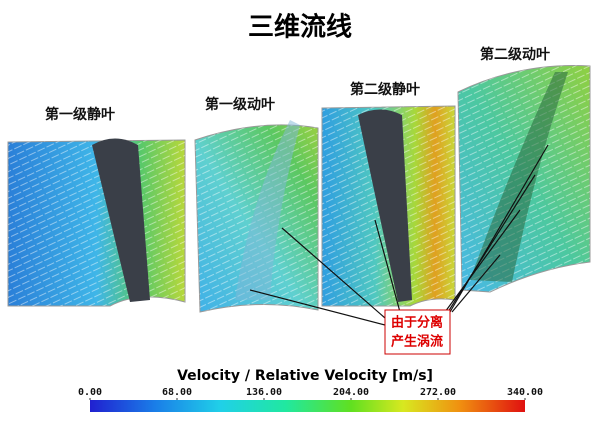  I want to click on colorbar-tick-label: 136.00, so click(264, 392).